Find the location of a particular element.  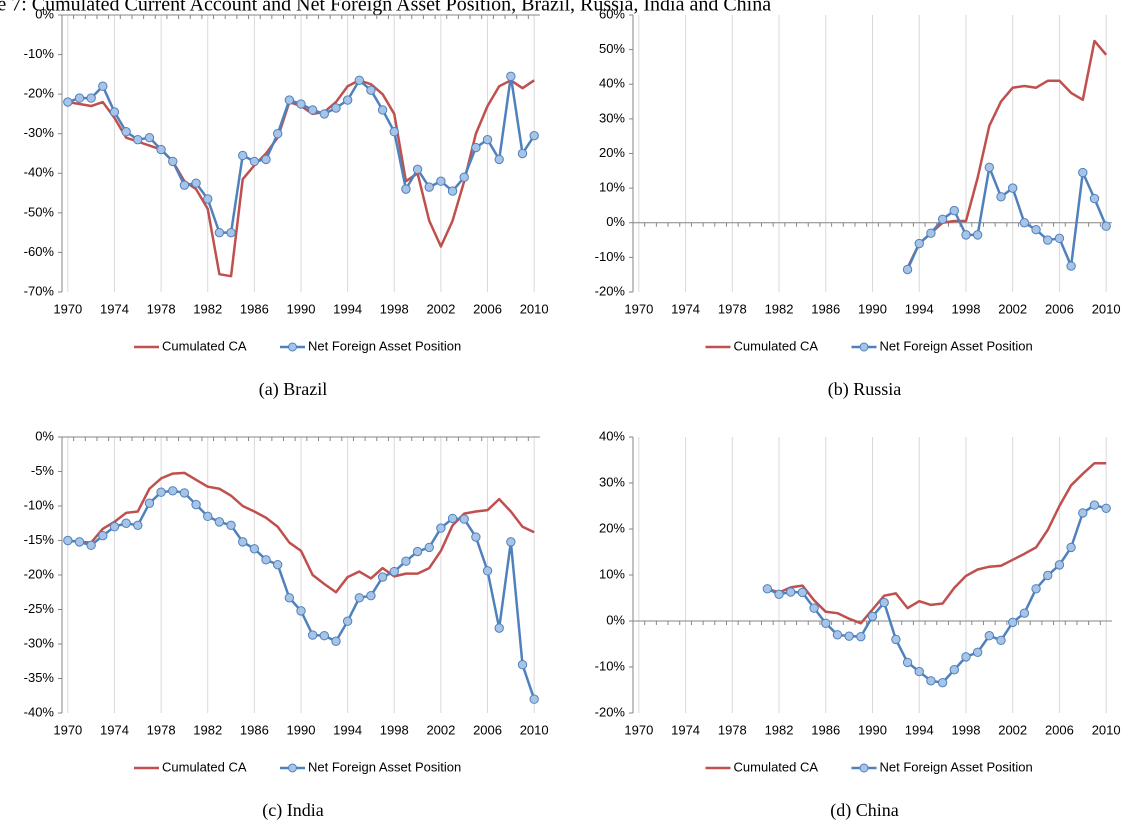

y-tick-label: -25% is located at coordinates (39, 608).